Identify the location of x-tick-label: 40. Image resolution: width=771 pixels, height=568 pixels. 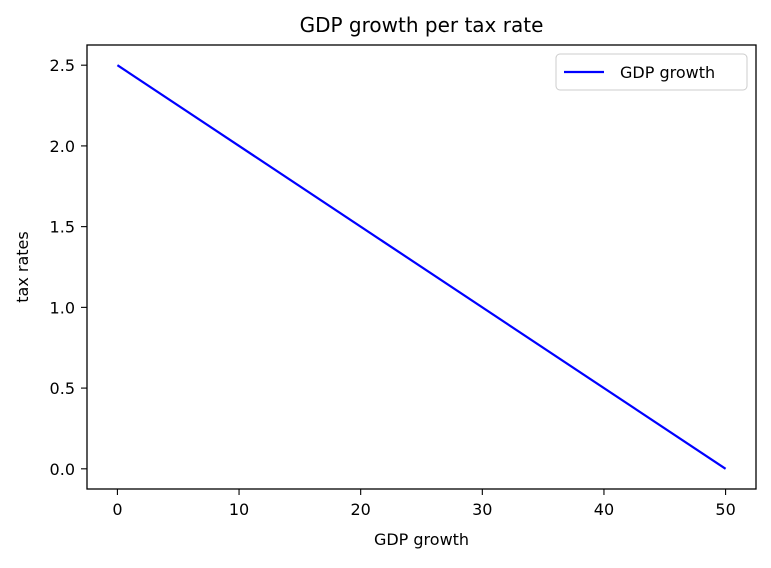
(604, 509).